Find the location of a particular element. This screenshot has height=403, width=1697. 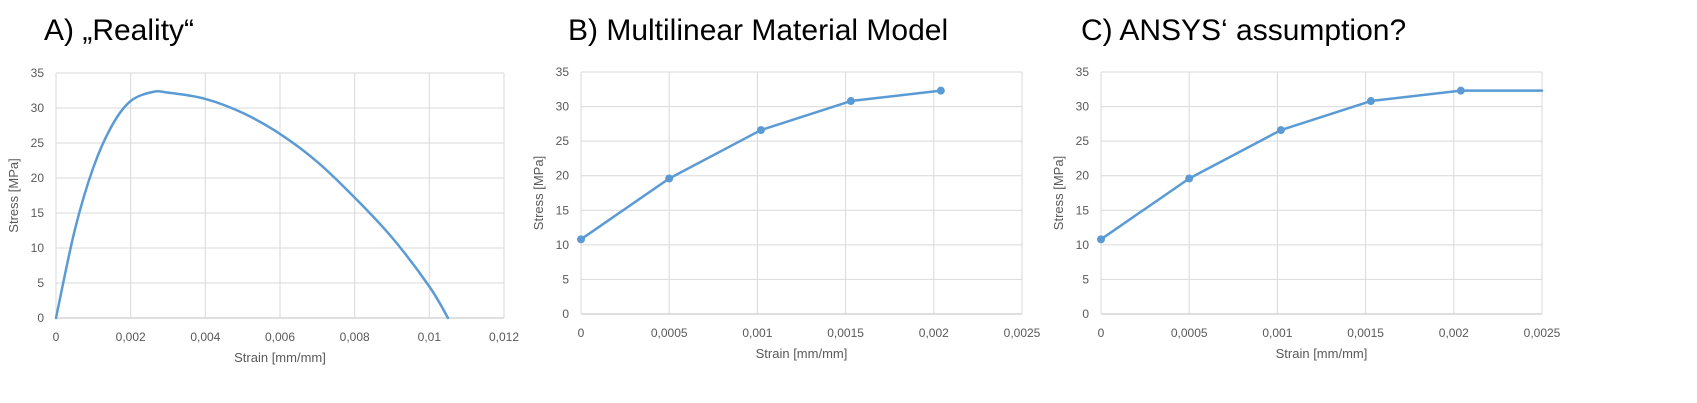

chart-b-ytick-label: 25 is located at coordinates (563, 141).